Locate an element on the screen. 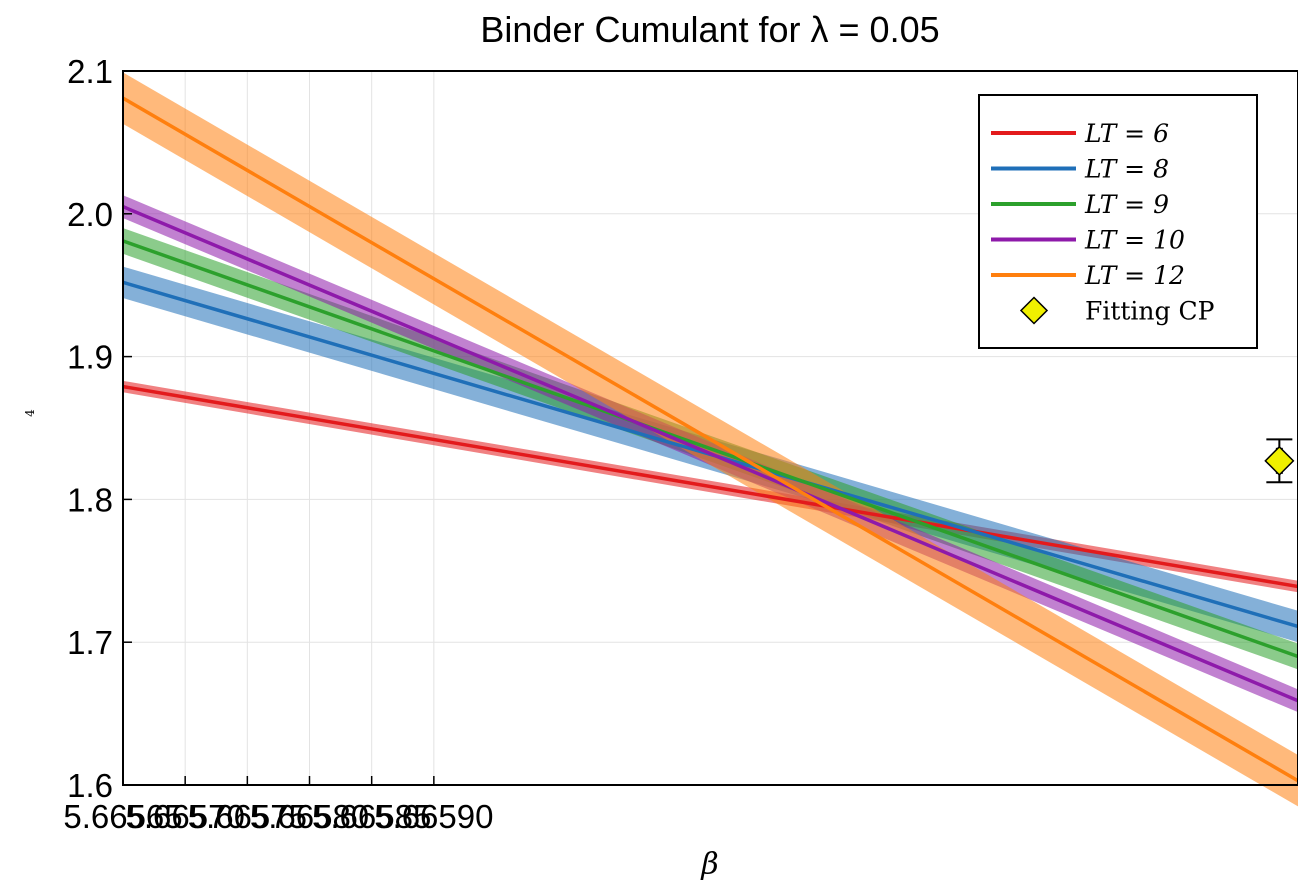 The width and height of the screenshot is (1298, 883). fitting-point-layer is located at coordinates (1279, 461).